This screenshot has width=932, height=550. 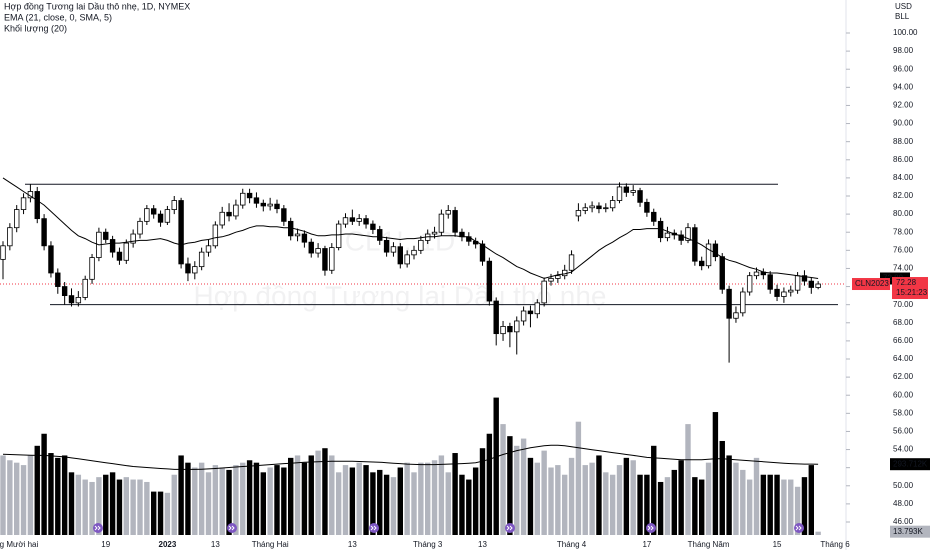 What do you see at coordinates (646, 544) in the screenshot?
I see `x-tick-label: 17` at bounding box center [646, 544].